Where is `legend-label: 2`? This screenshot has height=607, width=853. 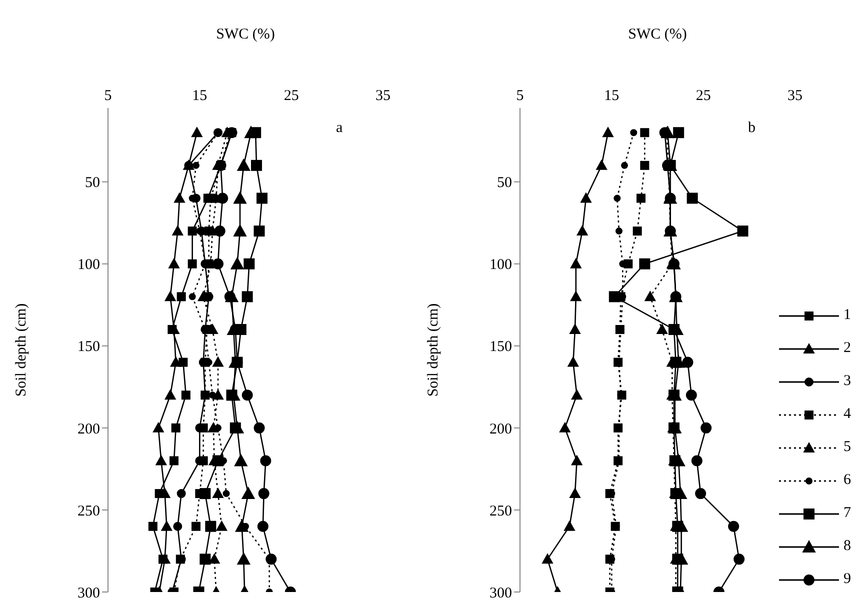
legend-label: 2 is located at coordinates (847, 348).